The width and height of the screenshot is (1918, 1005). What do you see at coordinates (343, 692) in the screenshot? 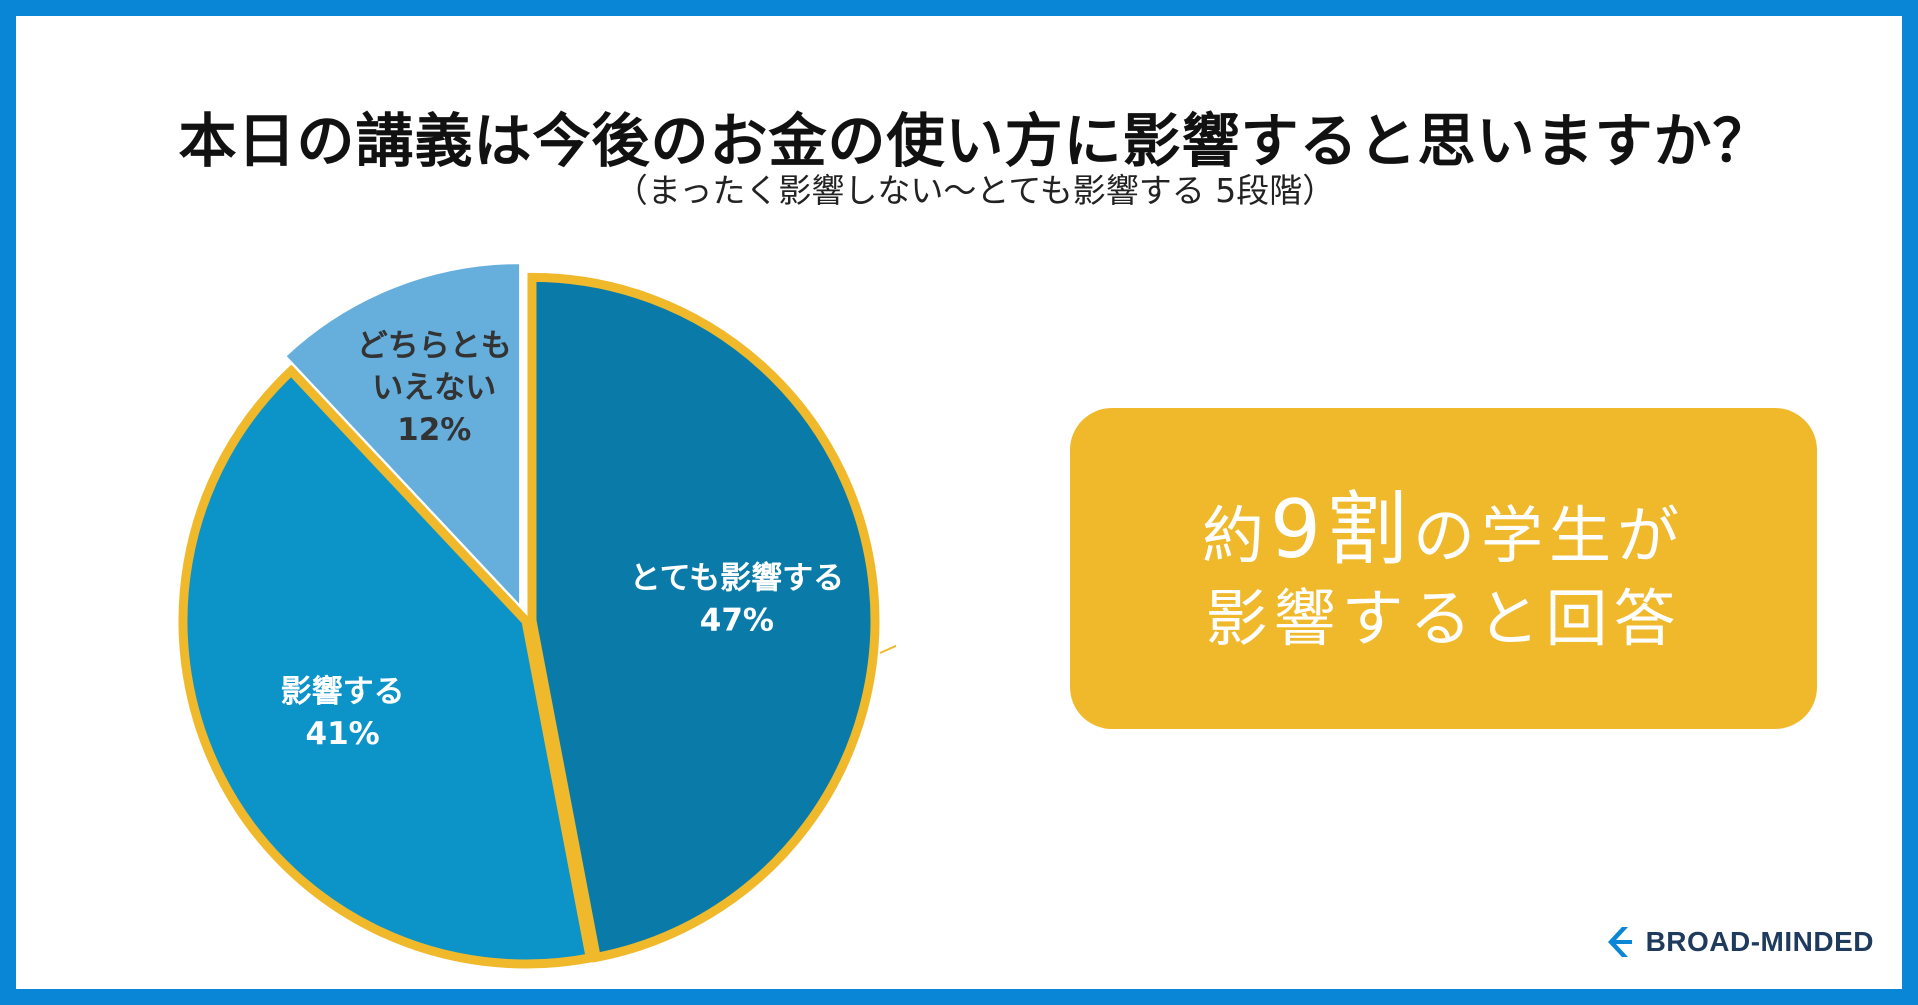
I see `pie-category-label-2: 影響する` at bounding box center [343, 692].